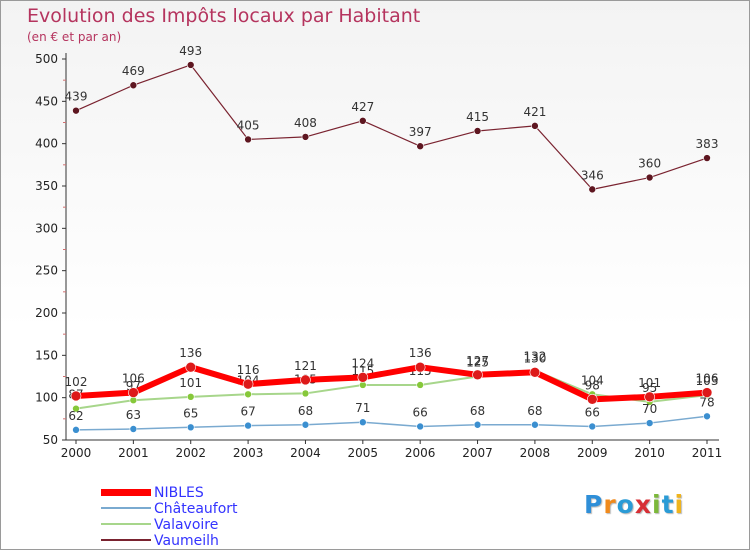  I want to click on data-label-chateaufort: 65, so click(190, 413).